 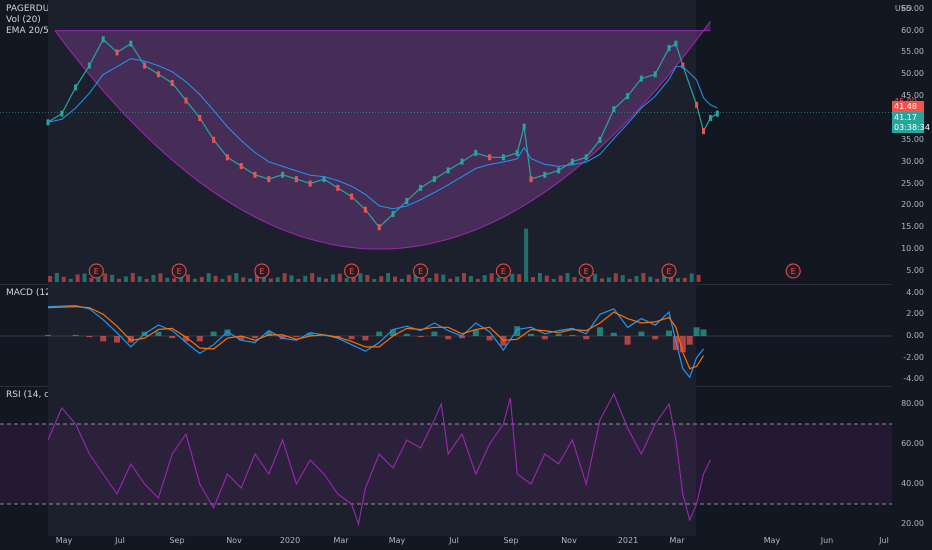 What do you see at coordinates (827, 540) in the screenshot?
I see `time-tick-label: Jun` at bounding box center [827, 540].